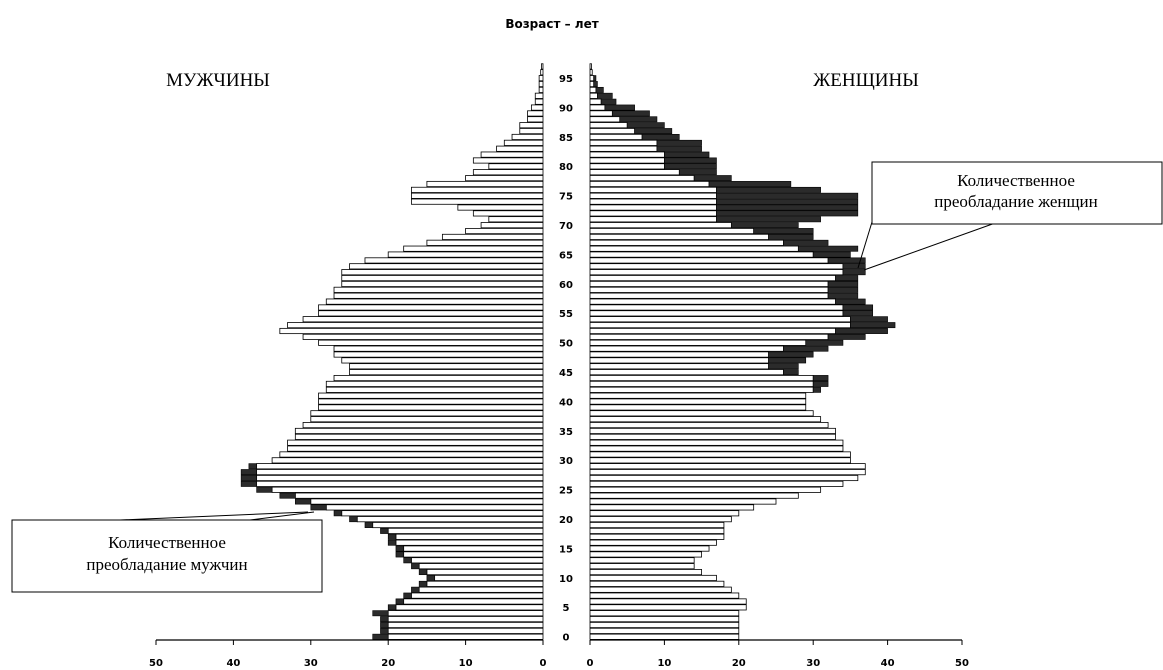 This screenshot has height=670, width=1163. Describe the element at coordinates (388, 663) in the screenshot. I see `x-tick-label-left: 20` at that location.